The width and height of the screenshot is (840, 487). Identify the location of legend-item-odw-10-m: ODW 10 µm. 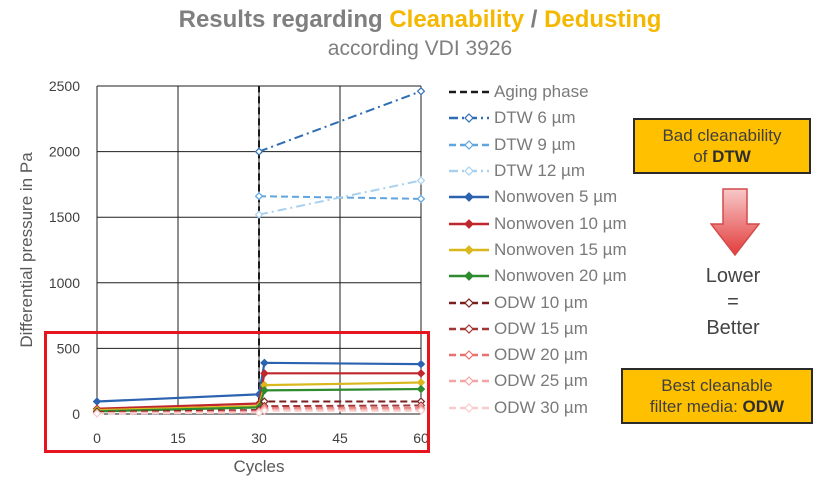
(537, 302).